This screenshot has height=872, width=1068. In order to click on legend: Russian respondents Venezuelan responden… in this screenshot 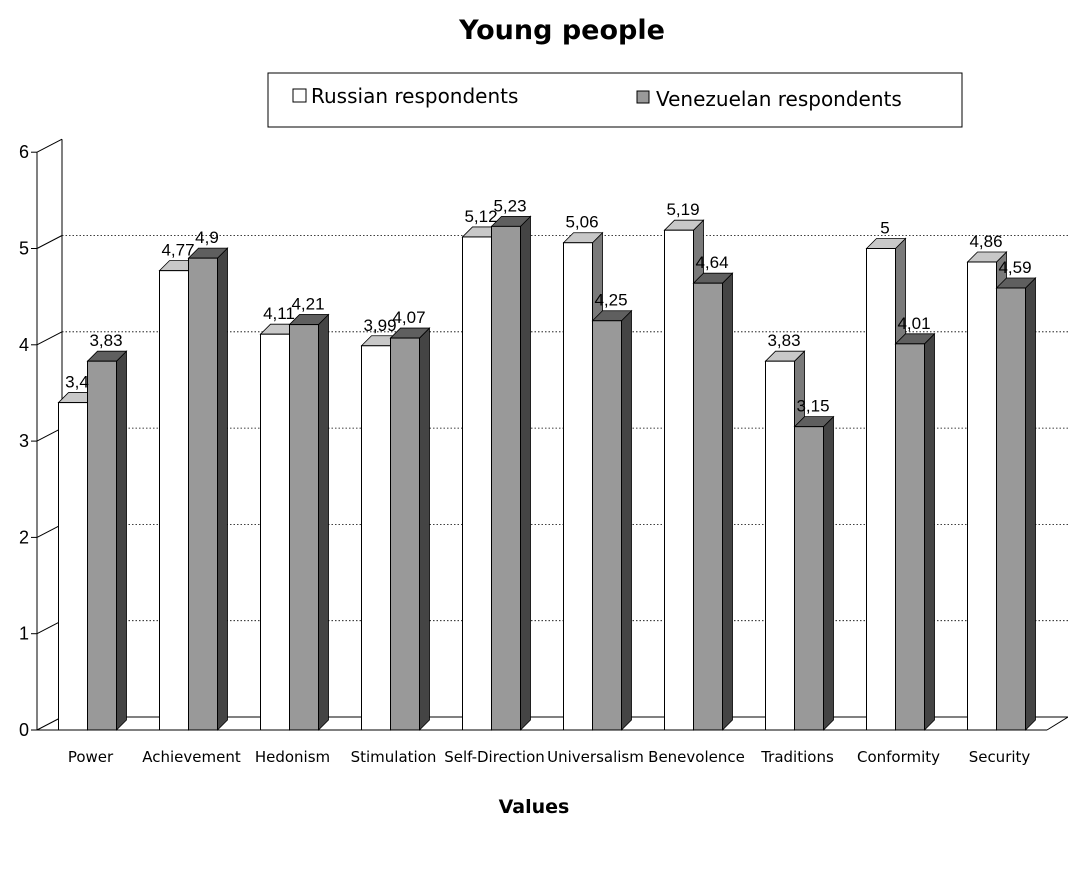, I will do `click(615, 100)`.